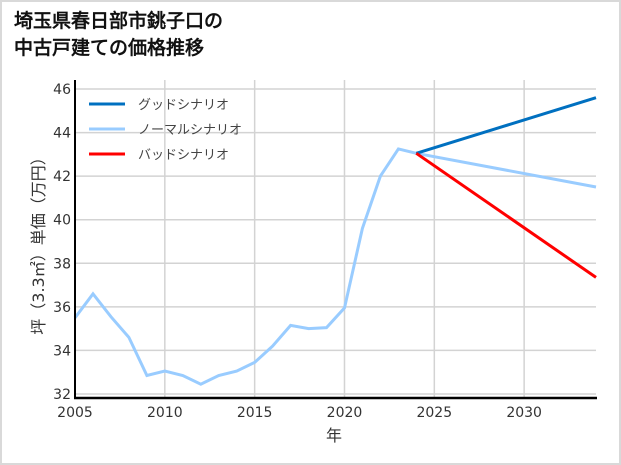 This screenshot has height=465, width=621. I want to click on y-tick-labels: 32 34 36 38 40 42 44 46, so click(62, 242).